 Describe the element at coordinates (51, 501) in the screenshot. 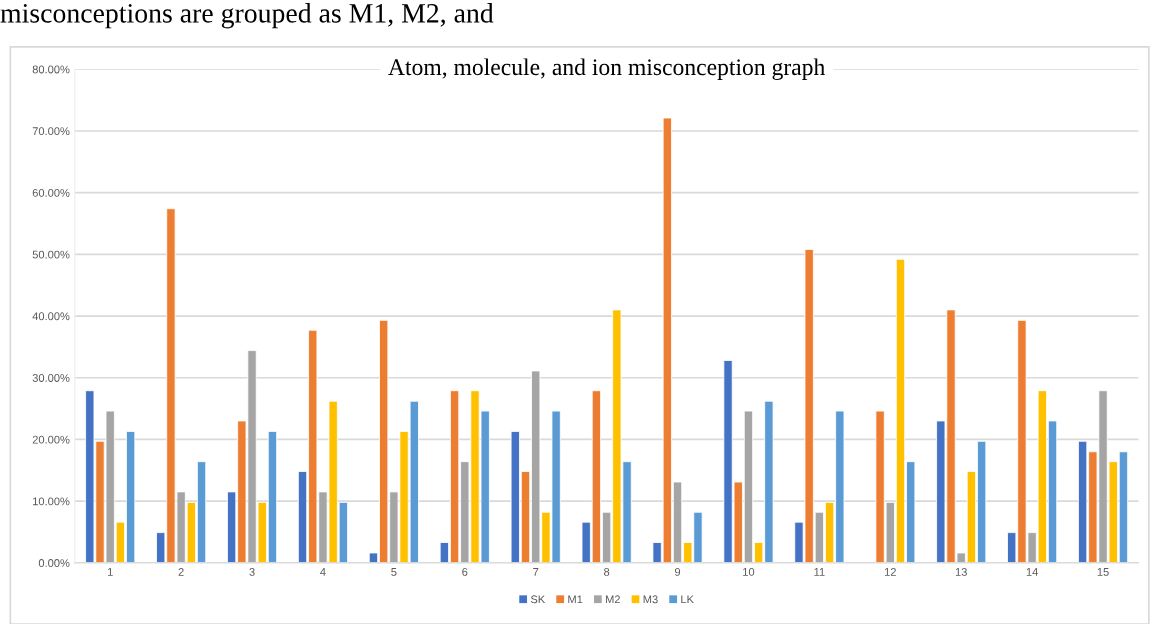

I see `y-tick-label: 10.00%` at that location.